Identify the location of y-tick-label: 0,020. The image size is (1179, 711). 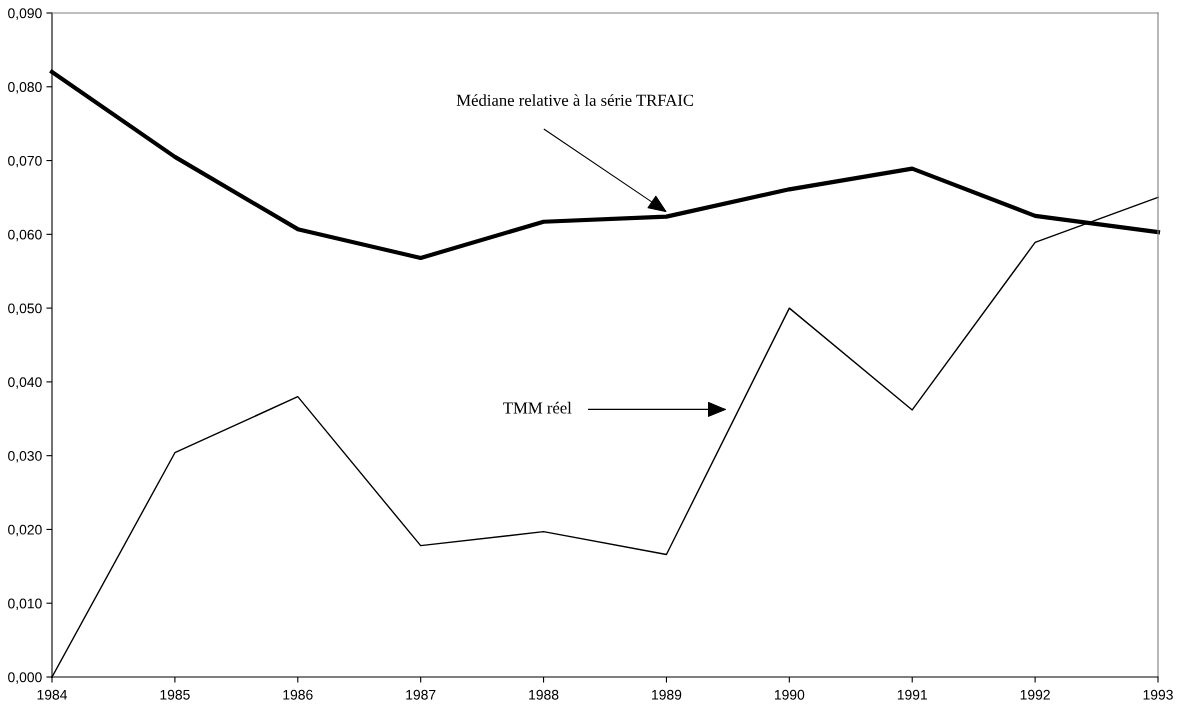
(25, 530).